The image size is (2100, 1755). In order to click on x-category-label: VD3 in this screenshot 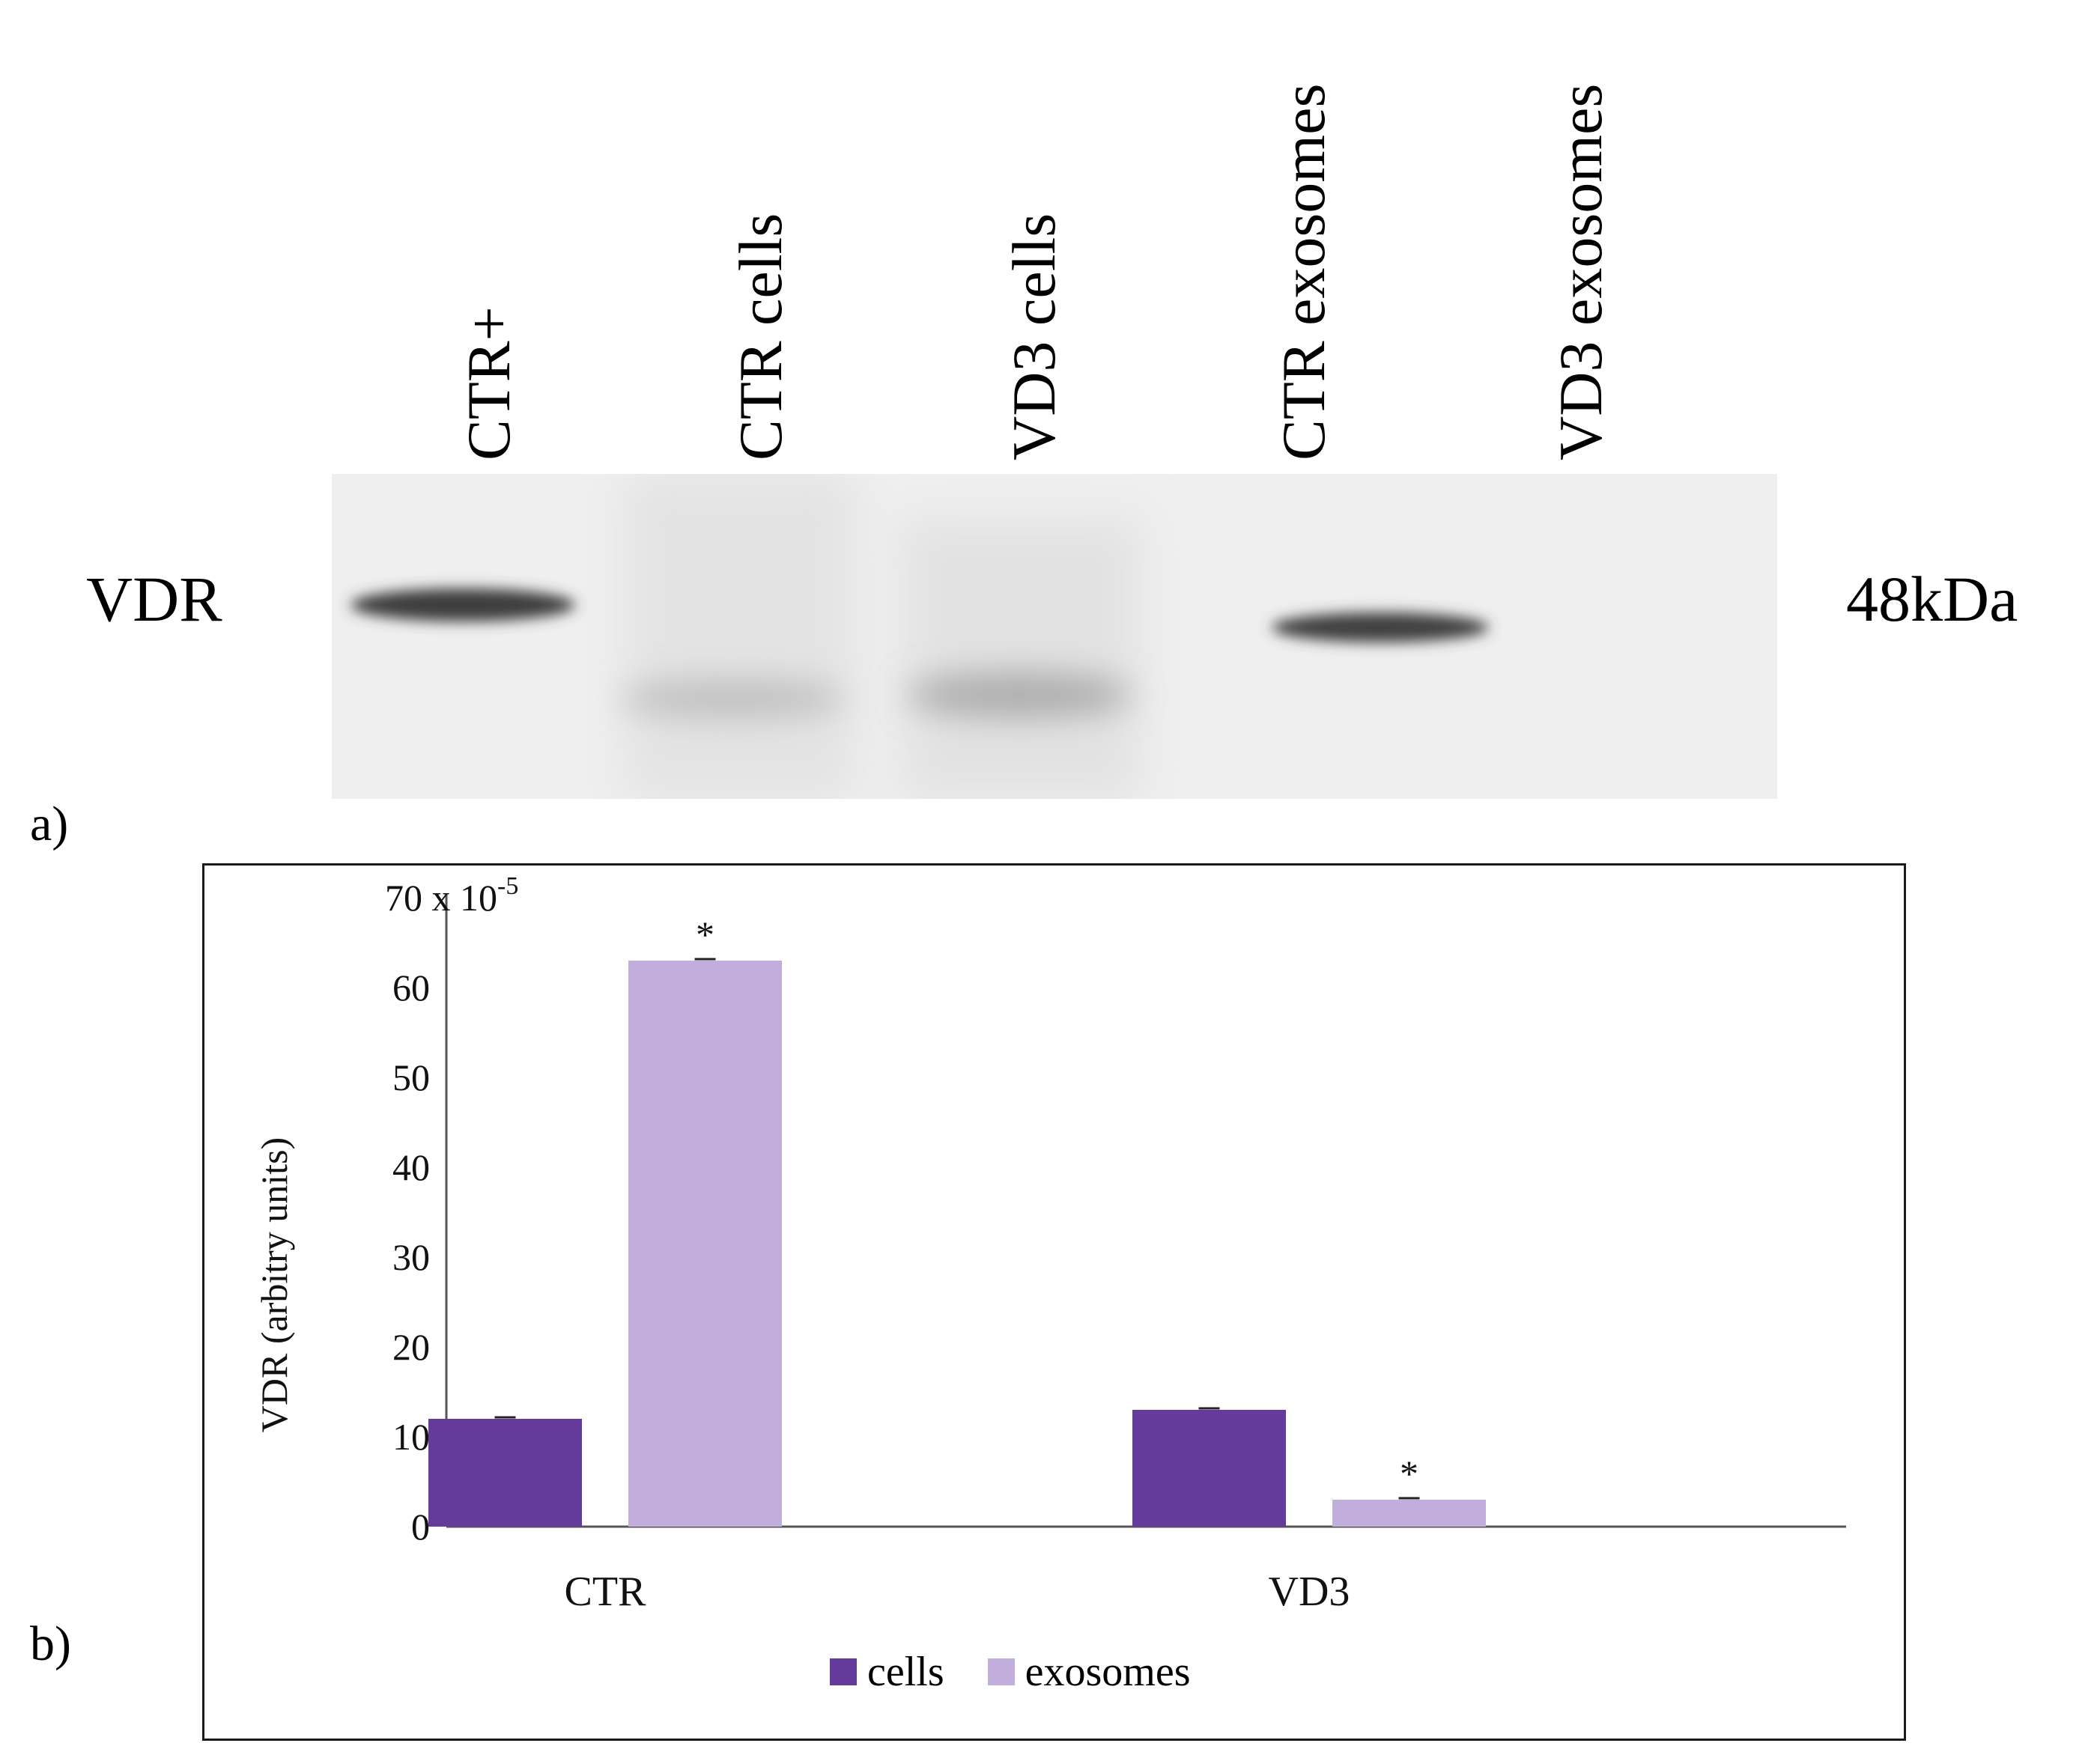, I will do `click(1309, 1592)`.